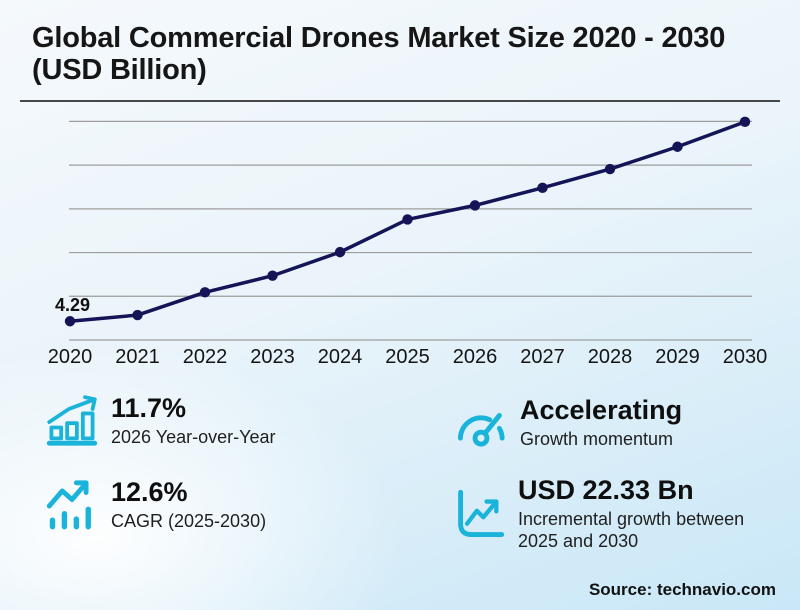 The image size is (800, 610). What do you see at coordinates (340, 357) in the screenshot?
I see `x-axis-label: 2024` at bounding box center [340, 357].